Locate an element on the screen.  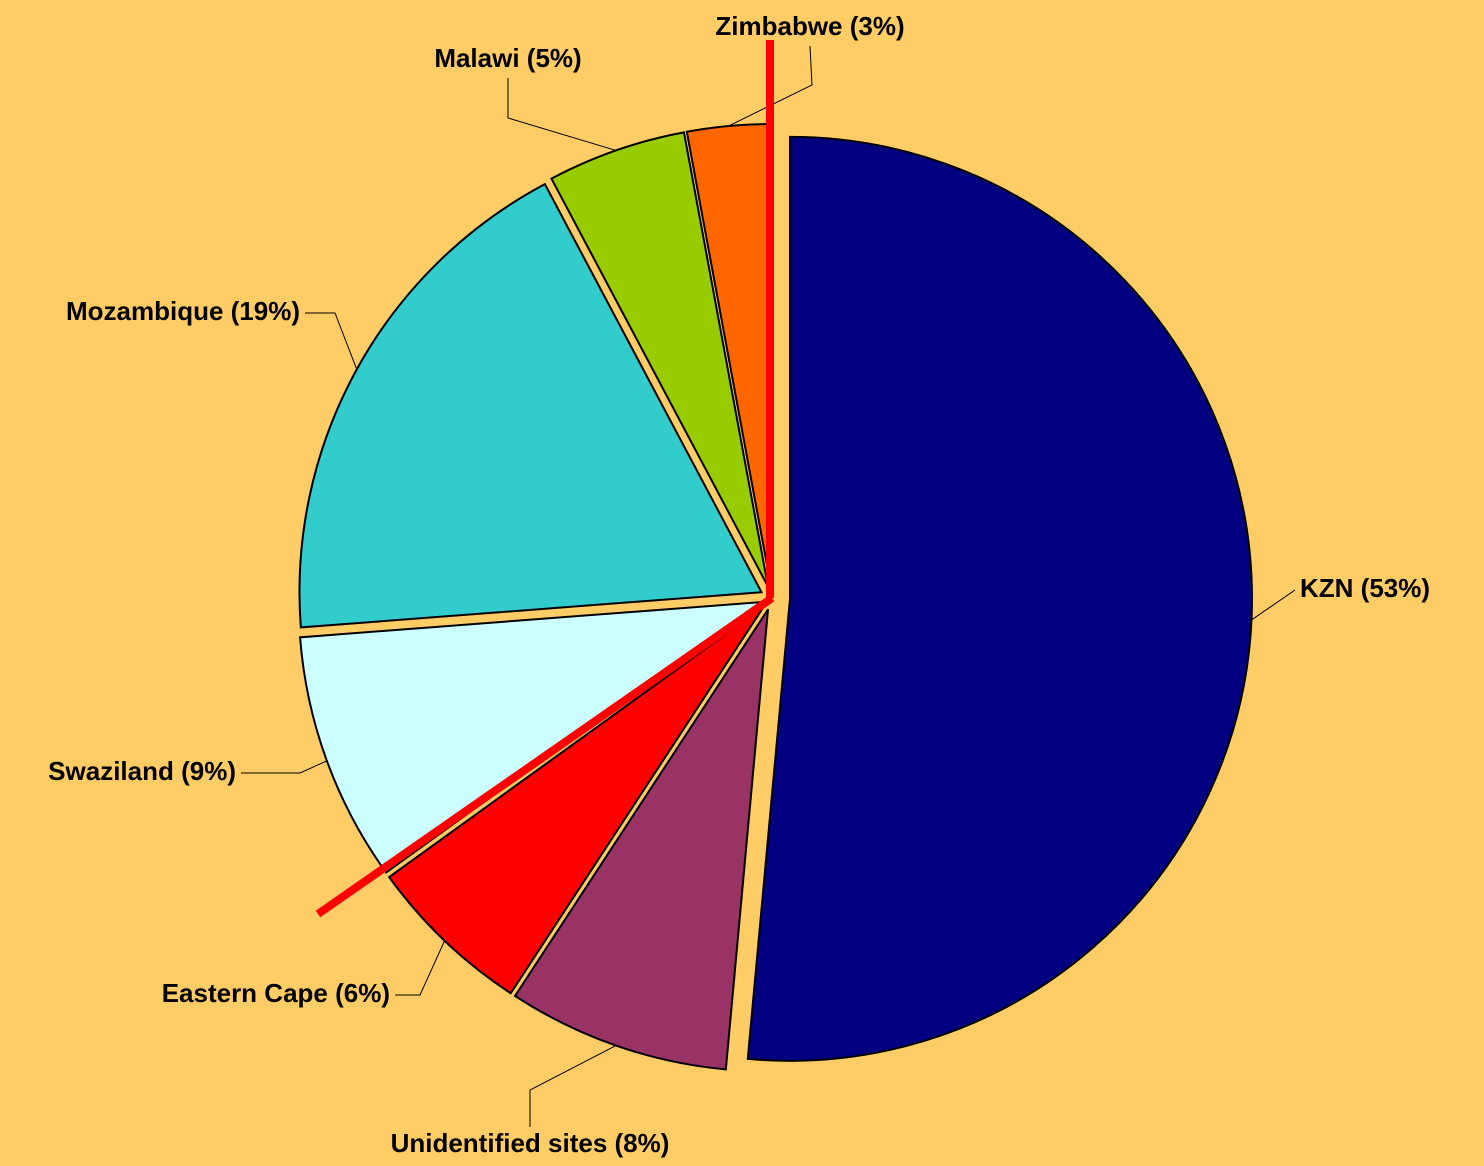
data-label: Zimbabwe (3%) is located at coordinates (809, 26).